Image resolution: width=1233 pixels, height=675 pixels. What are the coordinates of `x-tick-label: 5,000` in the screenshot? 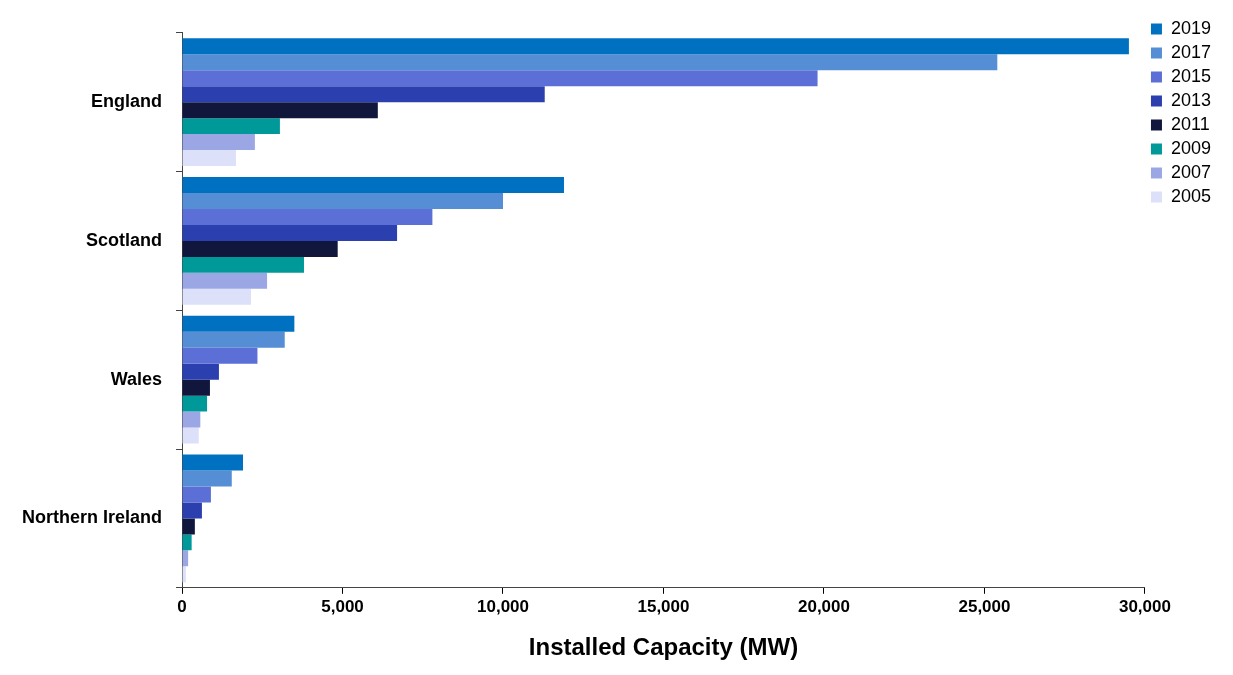 It's located at (342, 606).